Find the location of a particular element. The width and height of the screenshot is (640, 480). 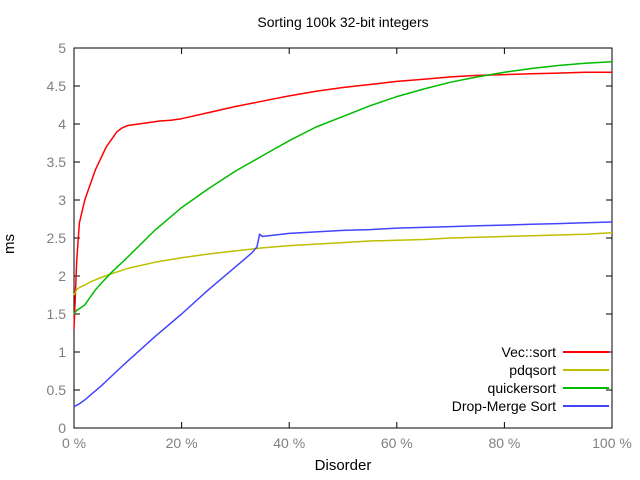

legend-label-drop-merge-sort: Drop-Merge Sort is located at coordinates (504, 406).